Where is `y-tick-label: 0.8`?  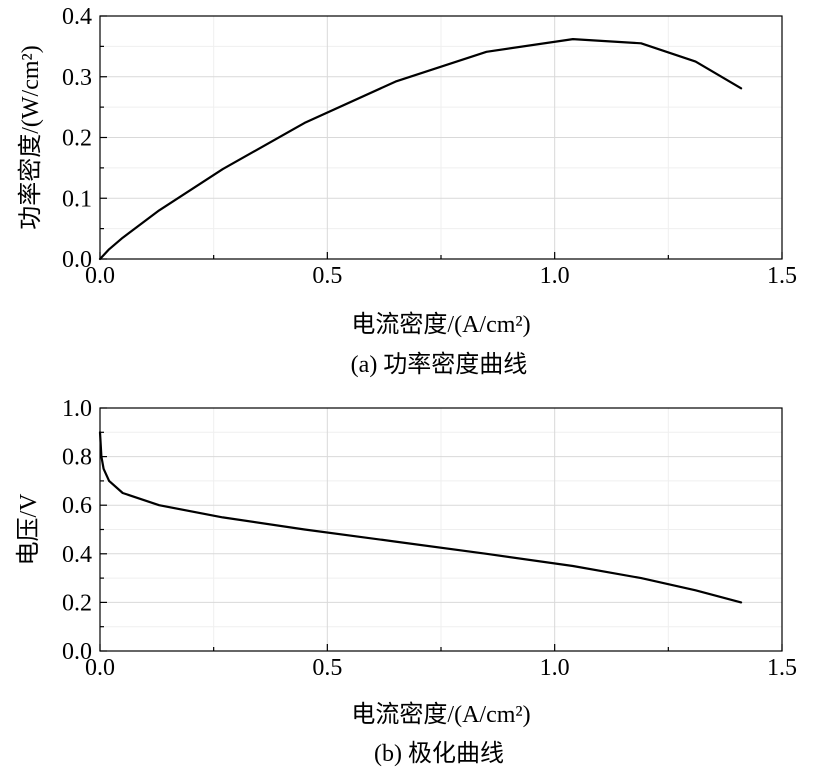 y-tick-label: 0.8 is located at coordinates (77, 458).